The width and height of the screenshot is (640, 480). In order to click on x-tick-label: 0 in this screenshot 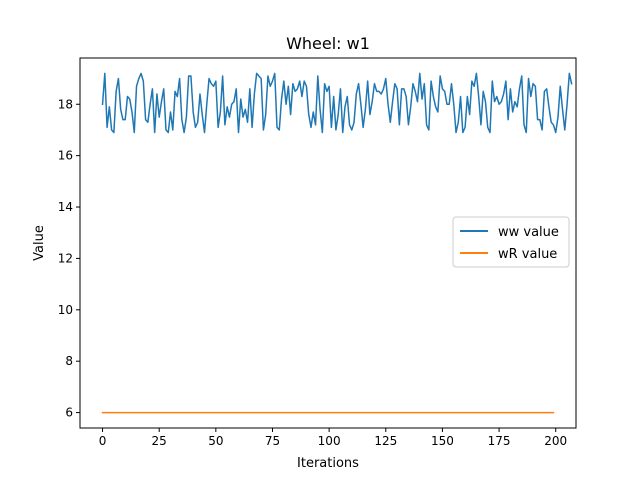, I will do `click(103, 441)`.